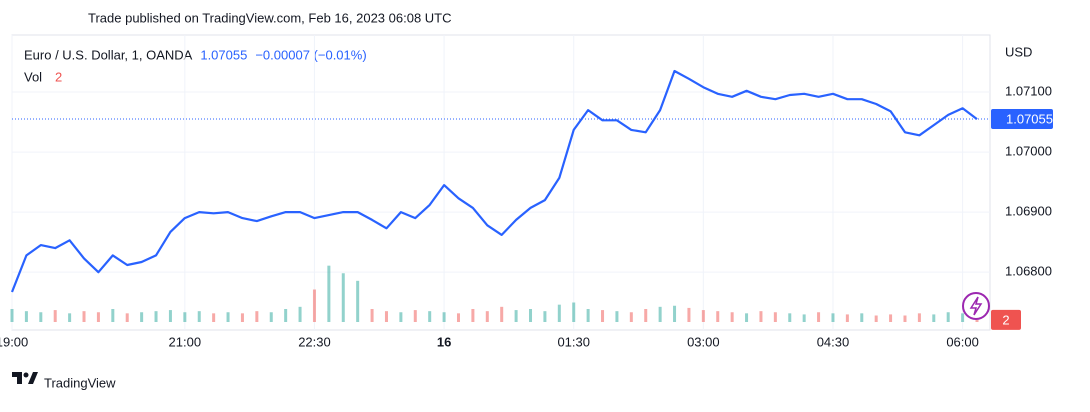 This screenshot has height=412, width=1090. Describe the element at coordinates (314, 341) in the screenshot. I see `x-tick-label: 22:30` at that location.